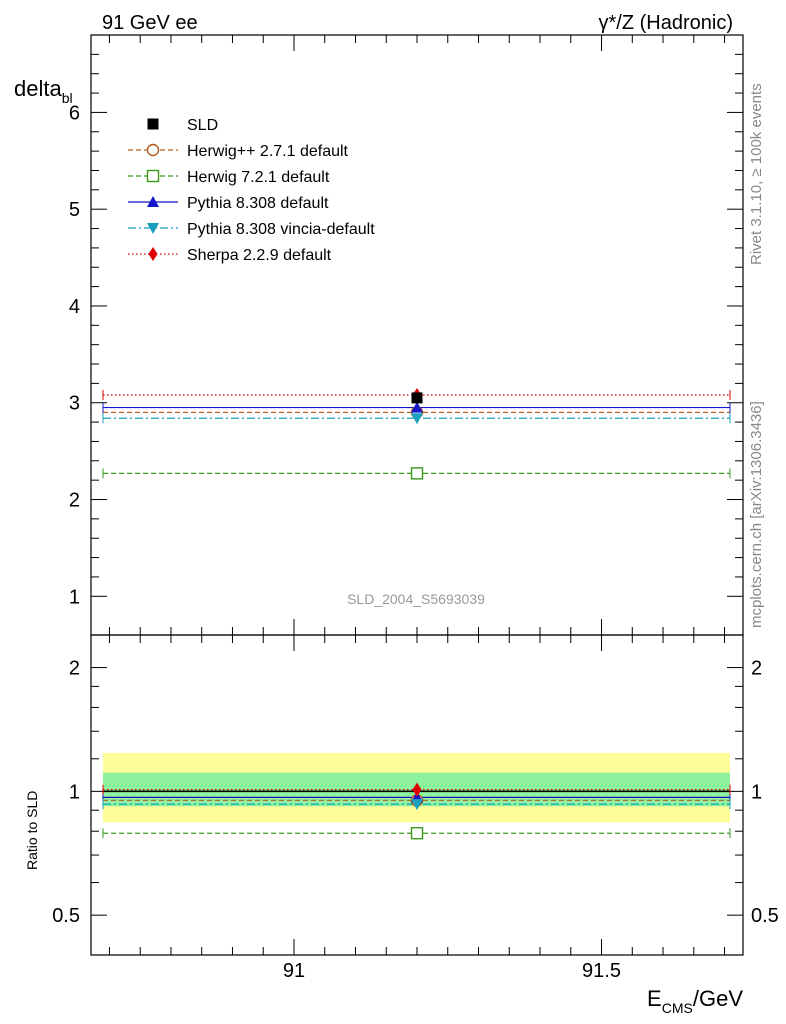 This screenshot has height=1024, width=786. What do you see at coordinates (74, 792) in the screenshot?
I see `ratio-y-tick-label-left: 1` at bounding box center [74, 792].